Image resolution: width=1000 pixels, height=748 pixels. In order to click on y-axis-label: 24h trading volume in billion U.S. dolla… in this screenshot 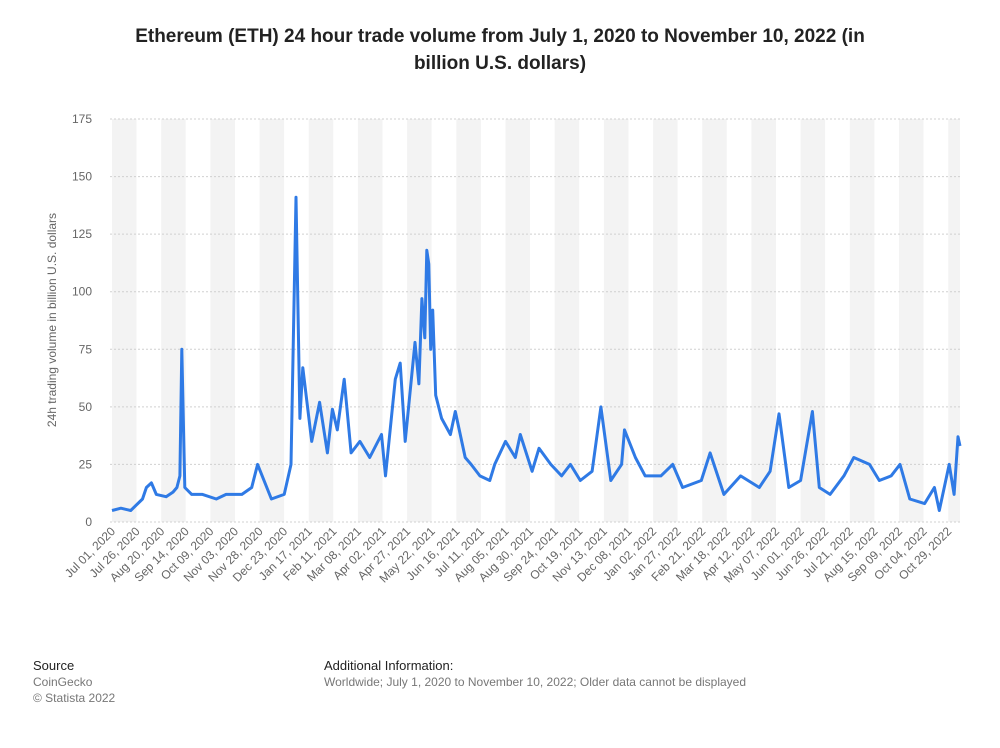, I will do `click(52, 320)`.